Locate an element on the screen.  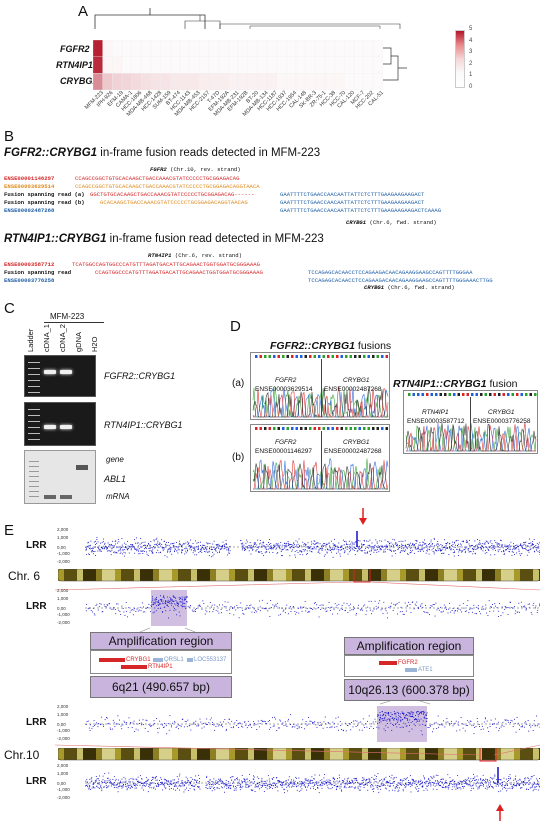
gel-label-rtn: RTN4IP1::CRYBG1 is located at coordinates (143, 425).